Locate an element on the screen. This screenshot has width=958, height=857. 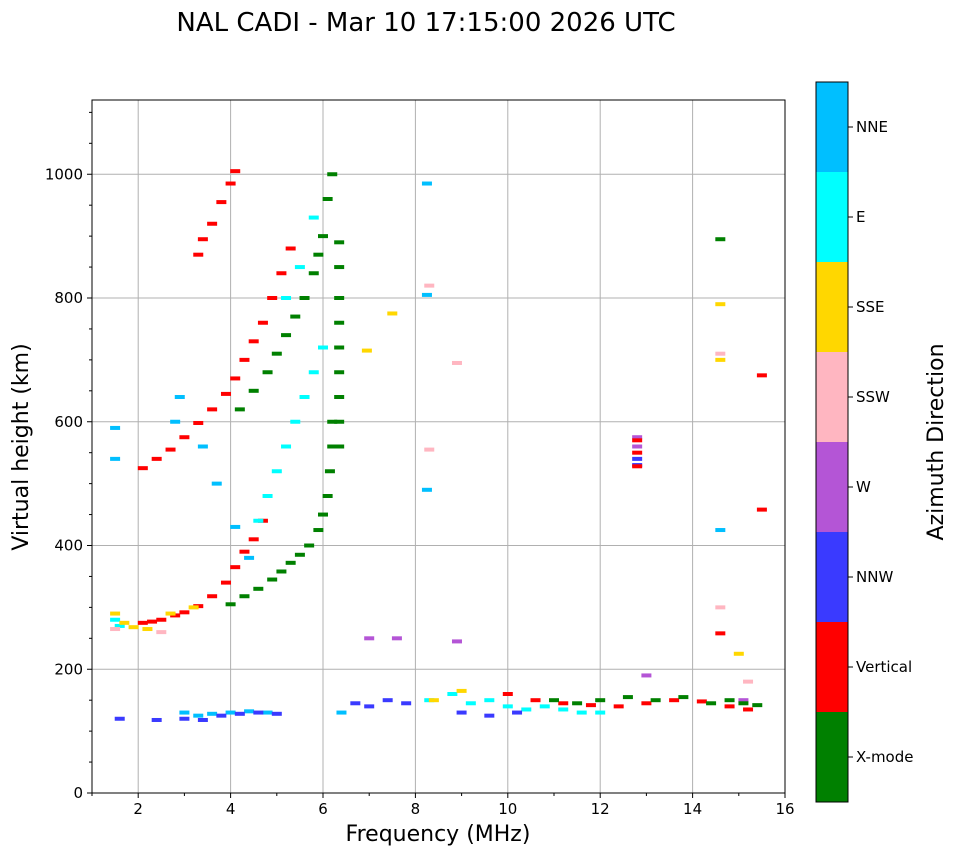
colorbar-tick-label: X-mode is located at coordinates (884, 757).